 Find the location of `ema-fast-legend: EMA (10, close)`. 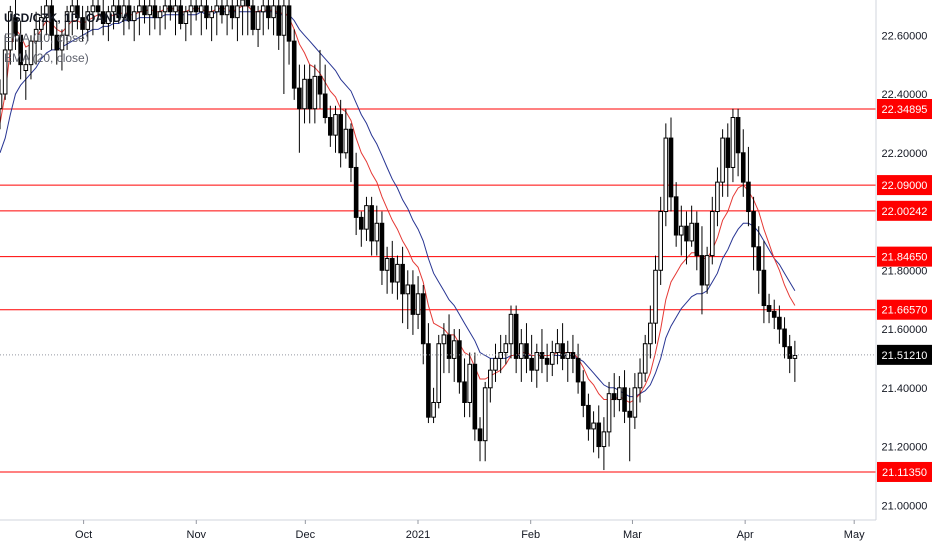

ema-fast-legend: EMA (10, close) is located at coordinates (46, 38).